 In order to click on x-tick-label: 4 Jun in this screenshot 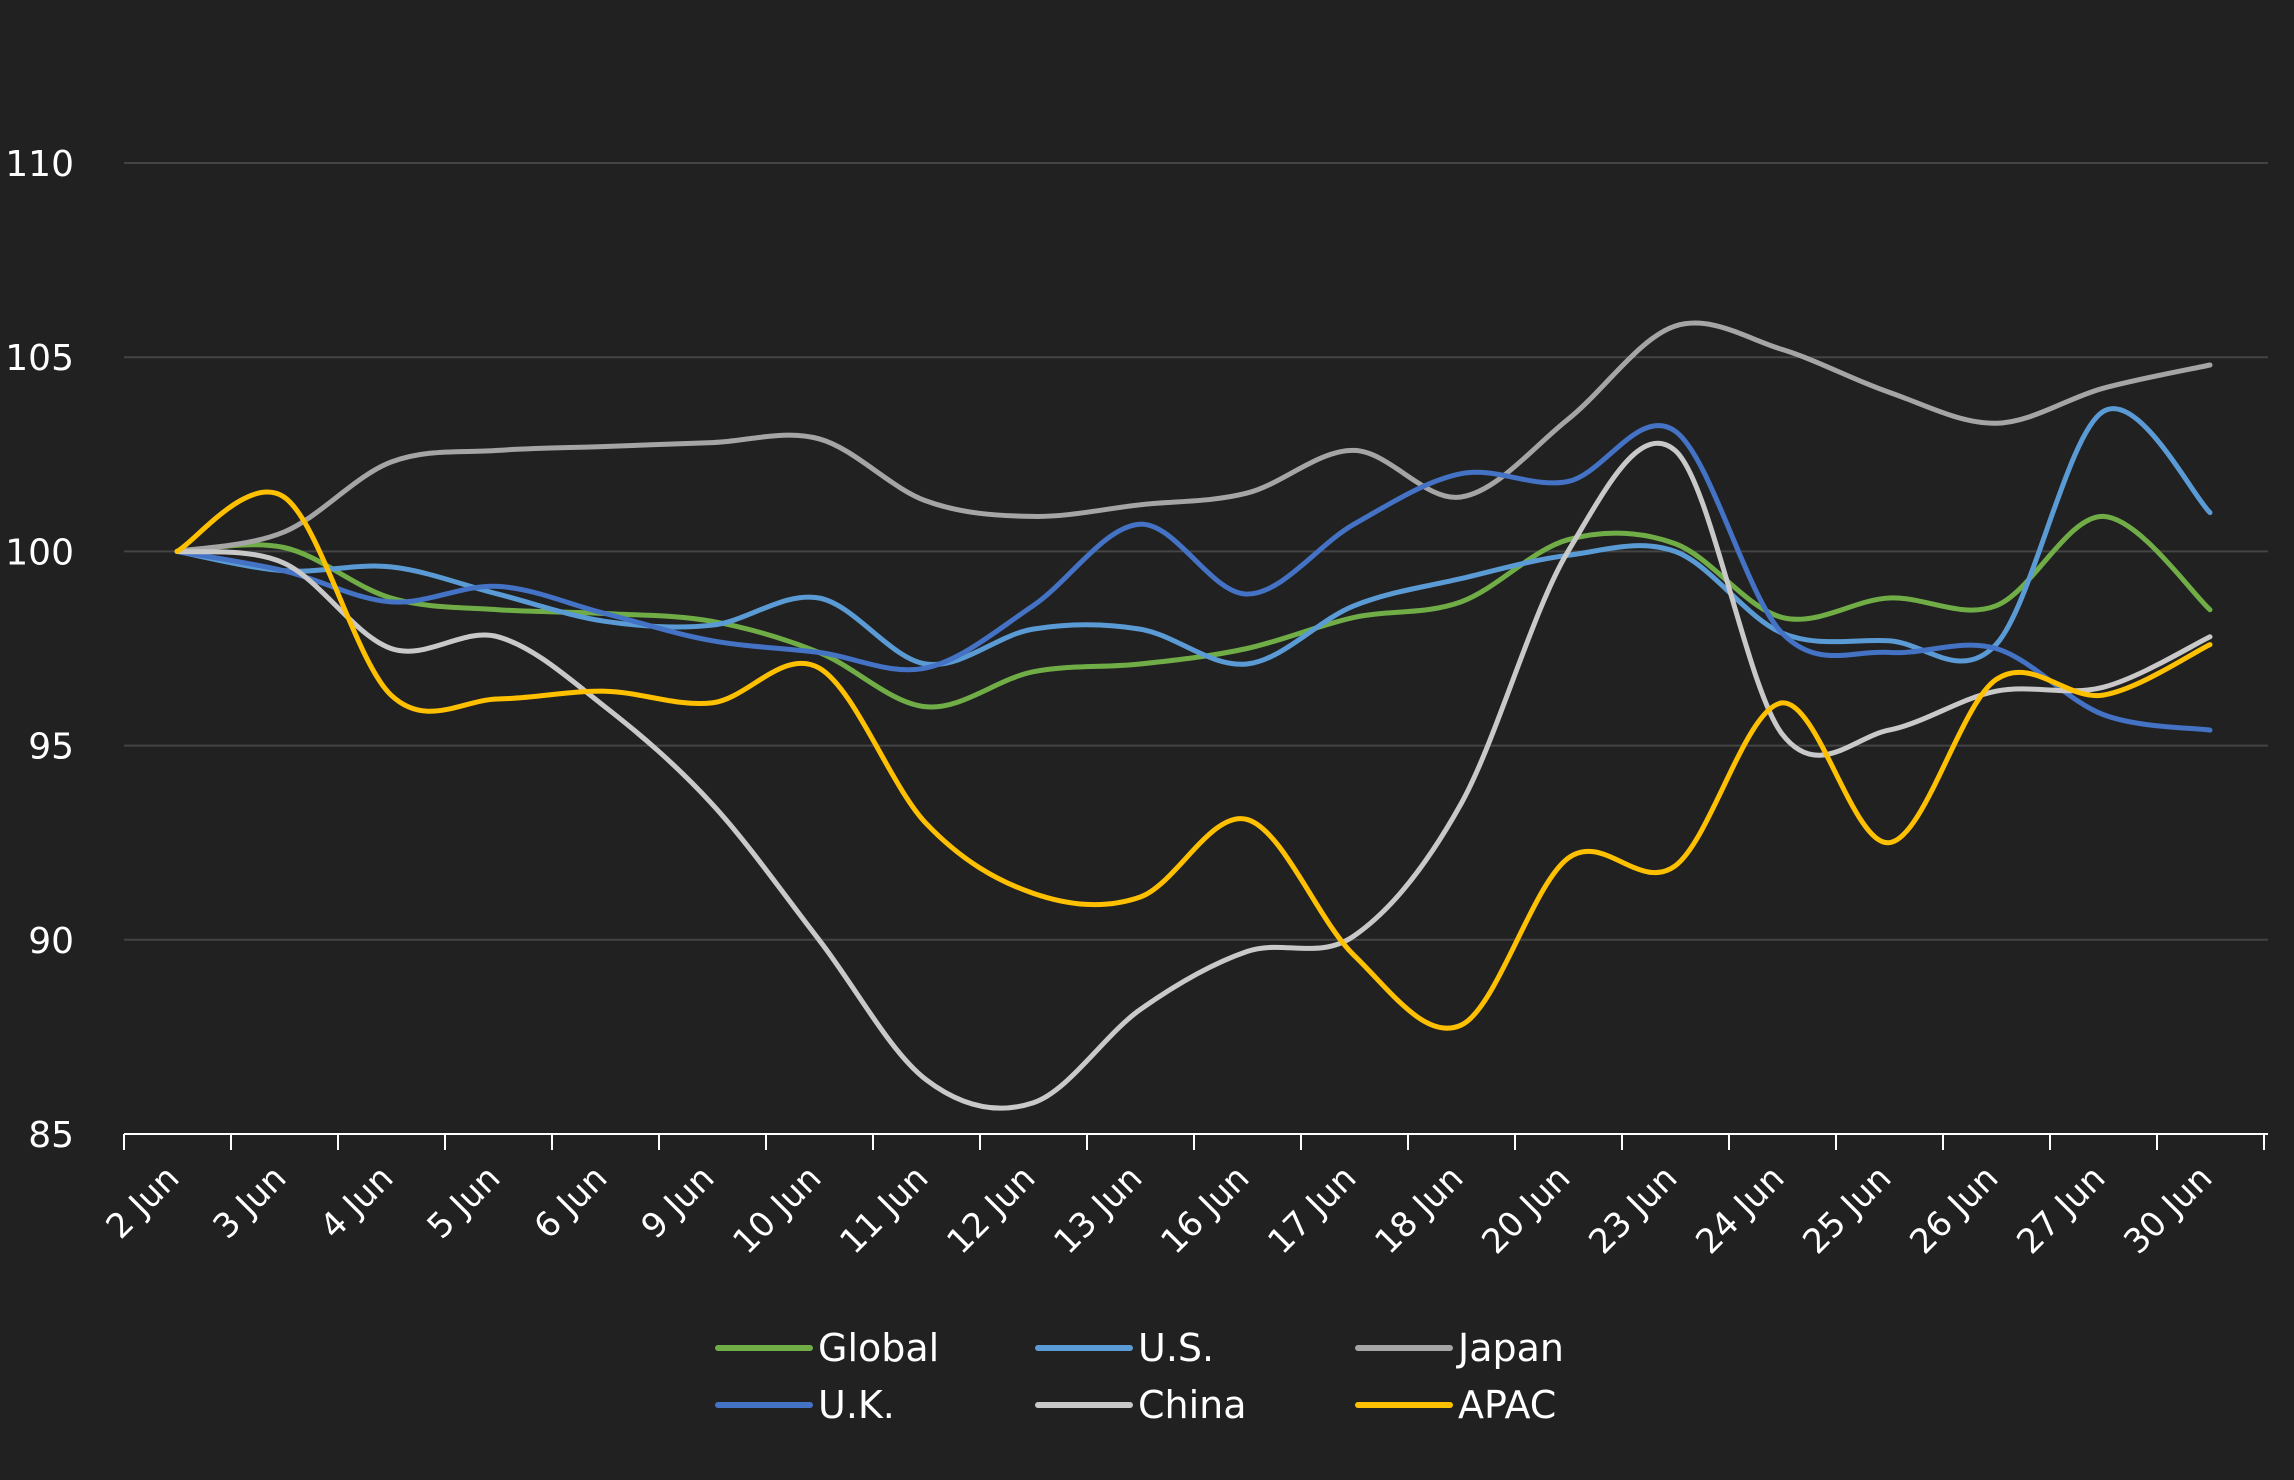, I will do `click(357, 1202)`.